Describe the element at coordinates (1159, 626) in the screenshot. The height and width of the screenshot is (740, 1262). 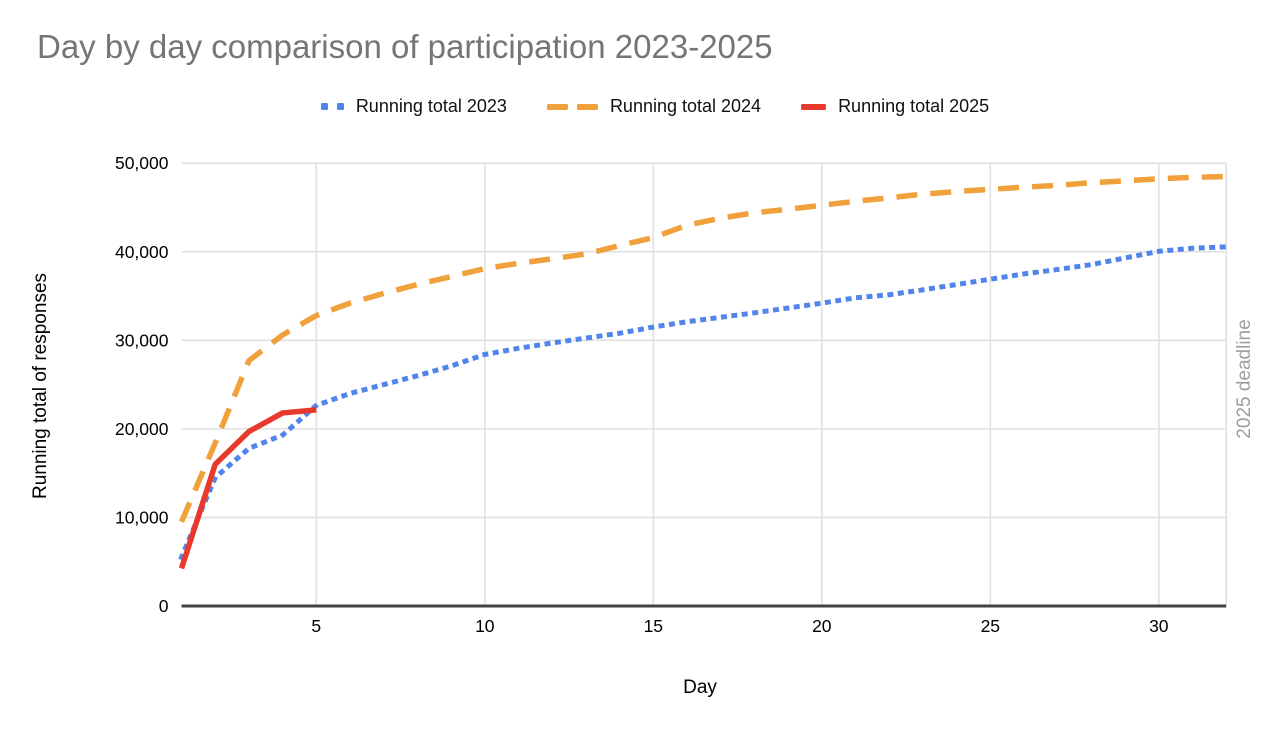
I see `x-tick-label: 30` at that location.